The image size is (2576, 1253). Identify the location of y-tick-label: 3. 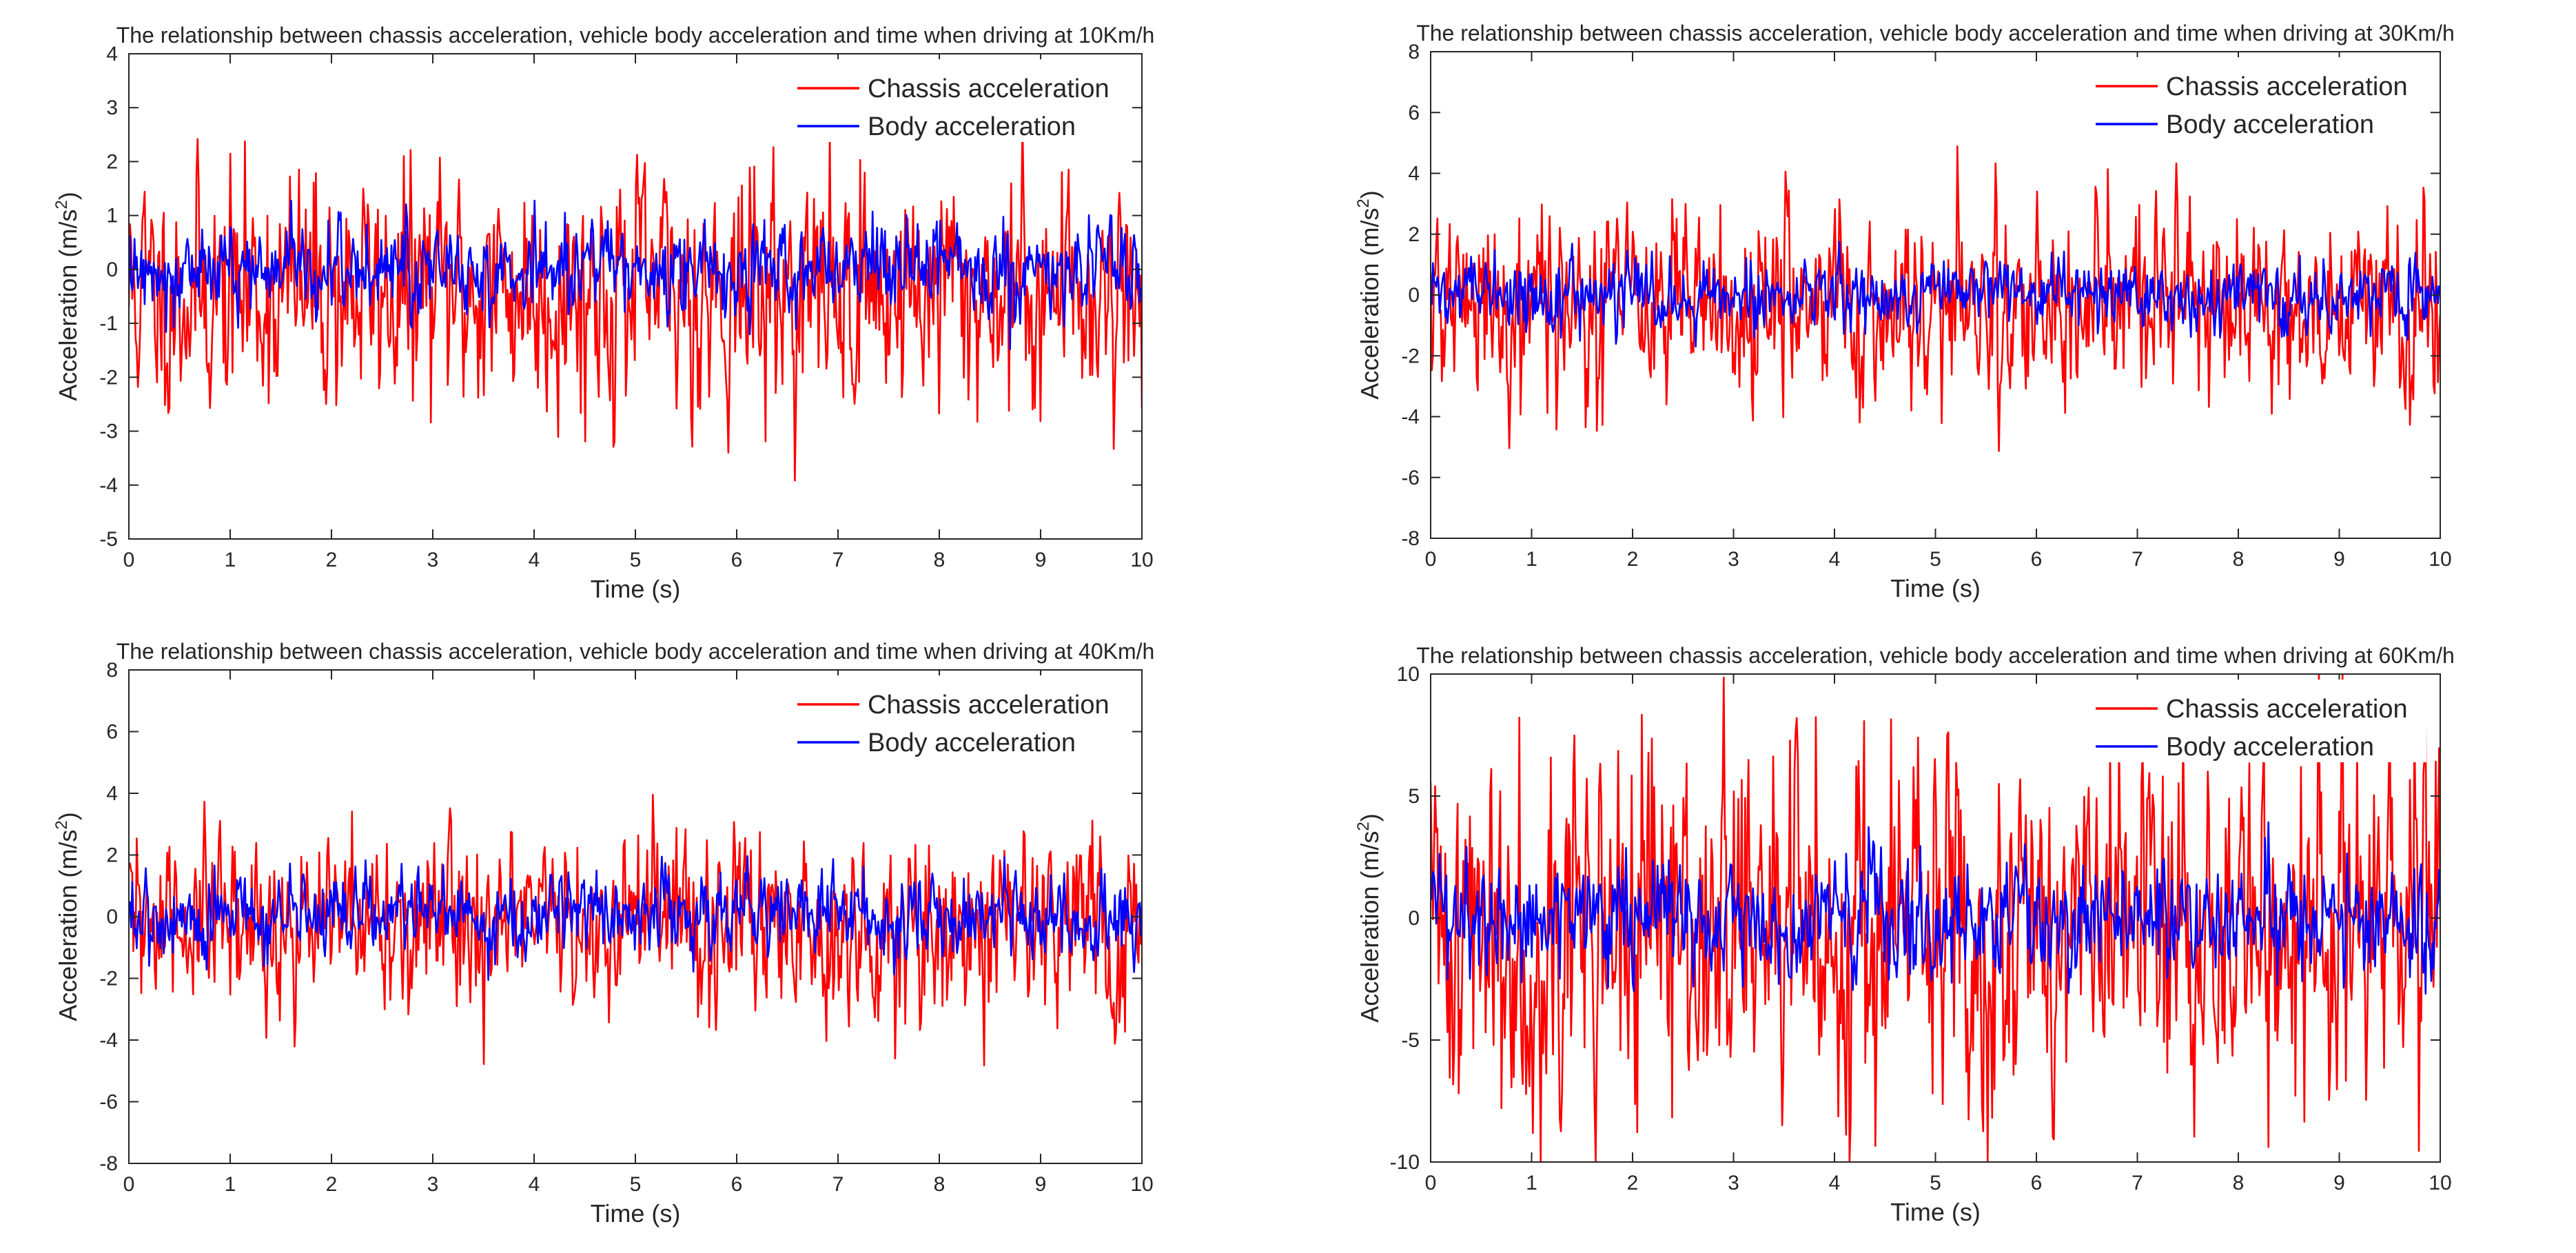
(112, 107).